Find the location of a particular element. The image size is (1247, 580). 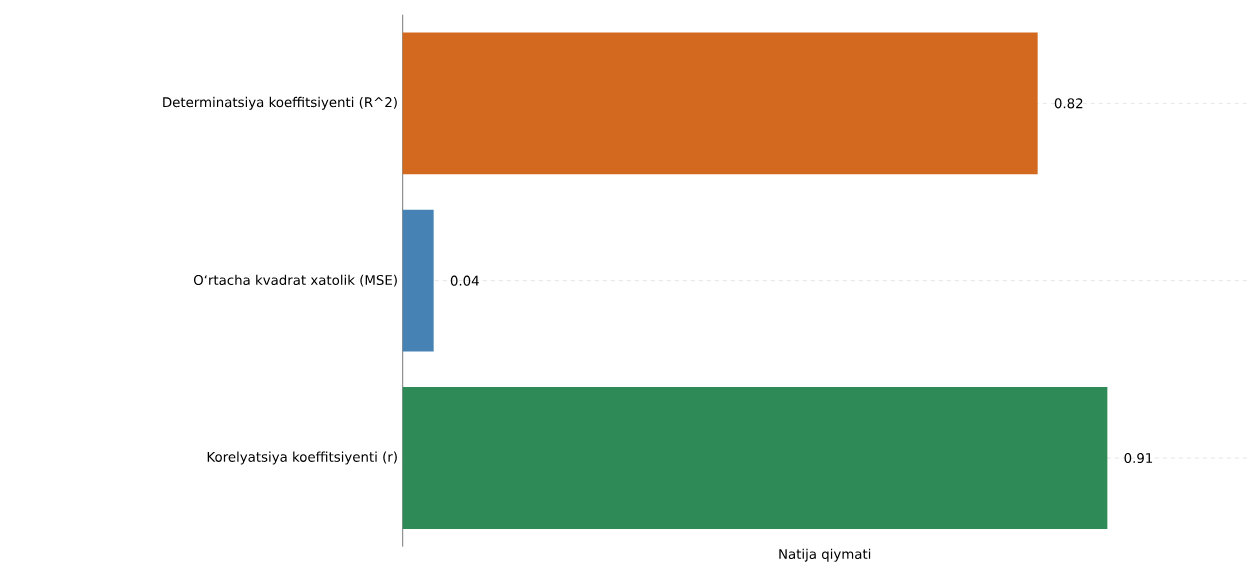

data-label: 0.04 is located at coordinates (464, 280).